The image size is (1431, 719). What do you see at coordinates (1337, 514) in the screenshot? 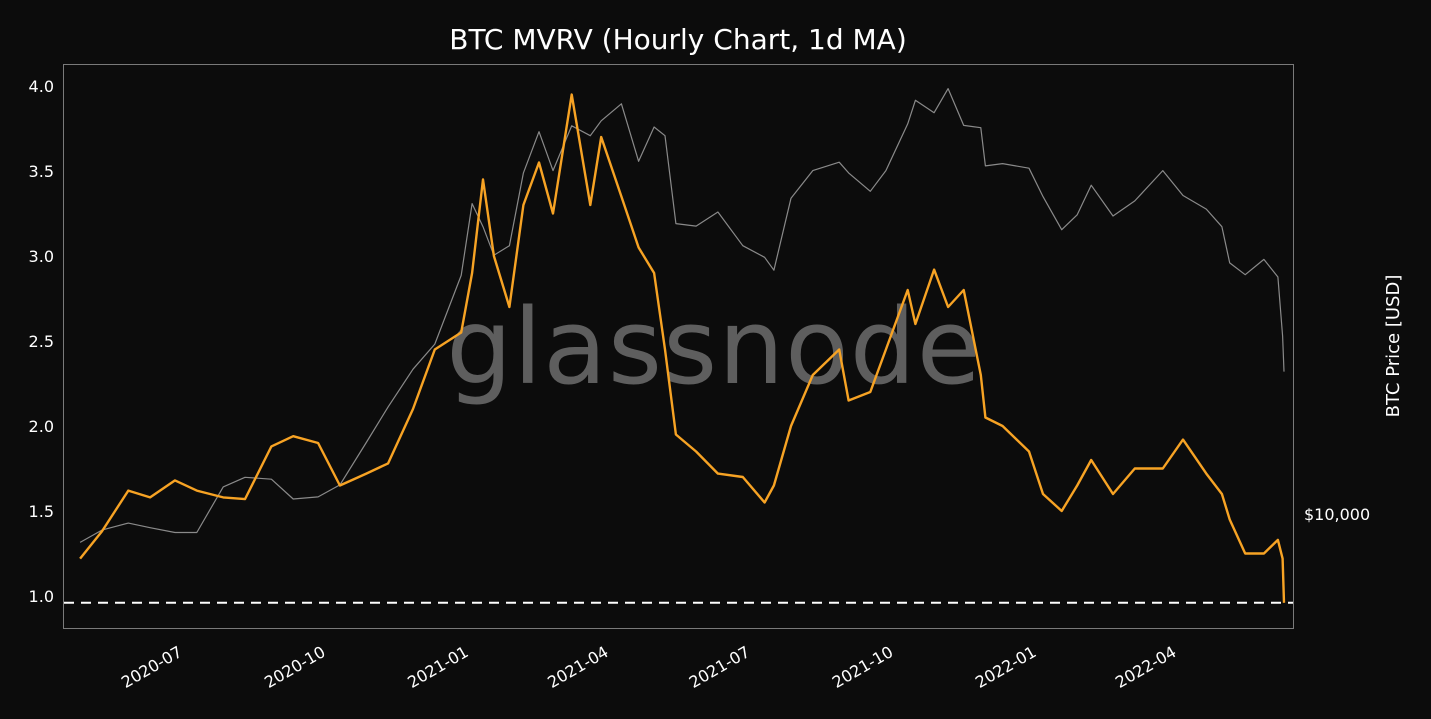
I see `right-axis-tick-10000: $10,000` at bounding box center [1337, 514].